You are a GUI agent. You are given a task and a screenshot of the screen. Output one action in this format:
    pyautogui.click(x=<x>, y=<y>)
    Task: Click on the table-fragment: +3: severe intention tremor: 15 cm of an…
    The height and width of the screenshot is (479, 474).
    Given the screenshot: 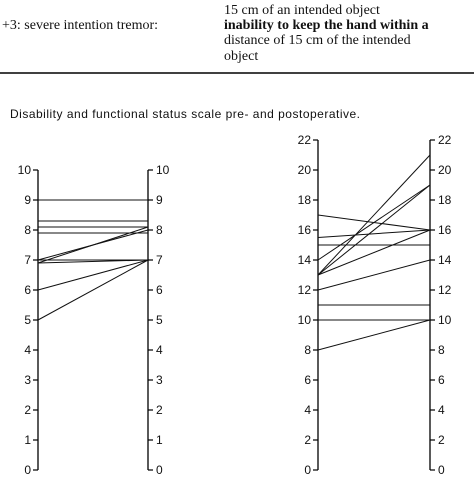 What is the action you would take?
    pyautogui.click(x=237, y=38)
    